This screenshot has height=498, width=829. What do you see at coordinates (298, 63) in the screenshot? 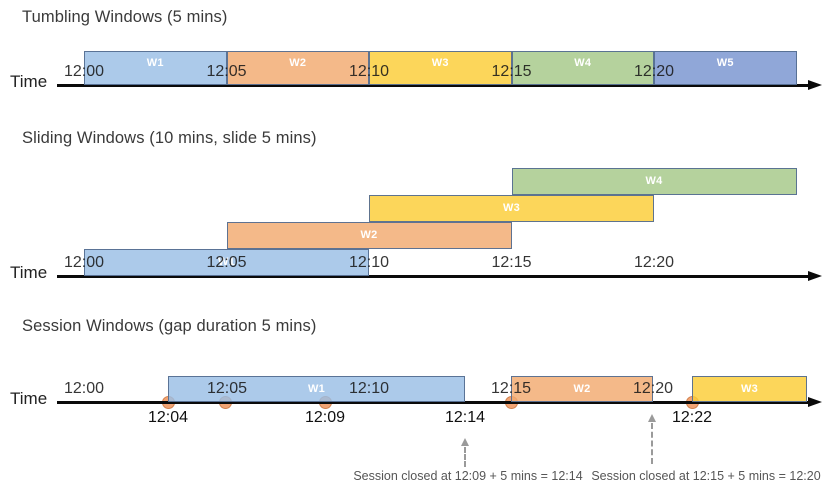
I see `window-label-tumbling-w2: W2` at bounding box center [298, 63].